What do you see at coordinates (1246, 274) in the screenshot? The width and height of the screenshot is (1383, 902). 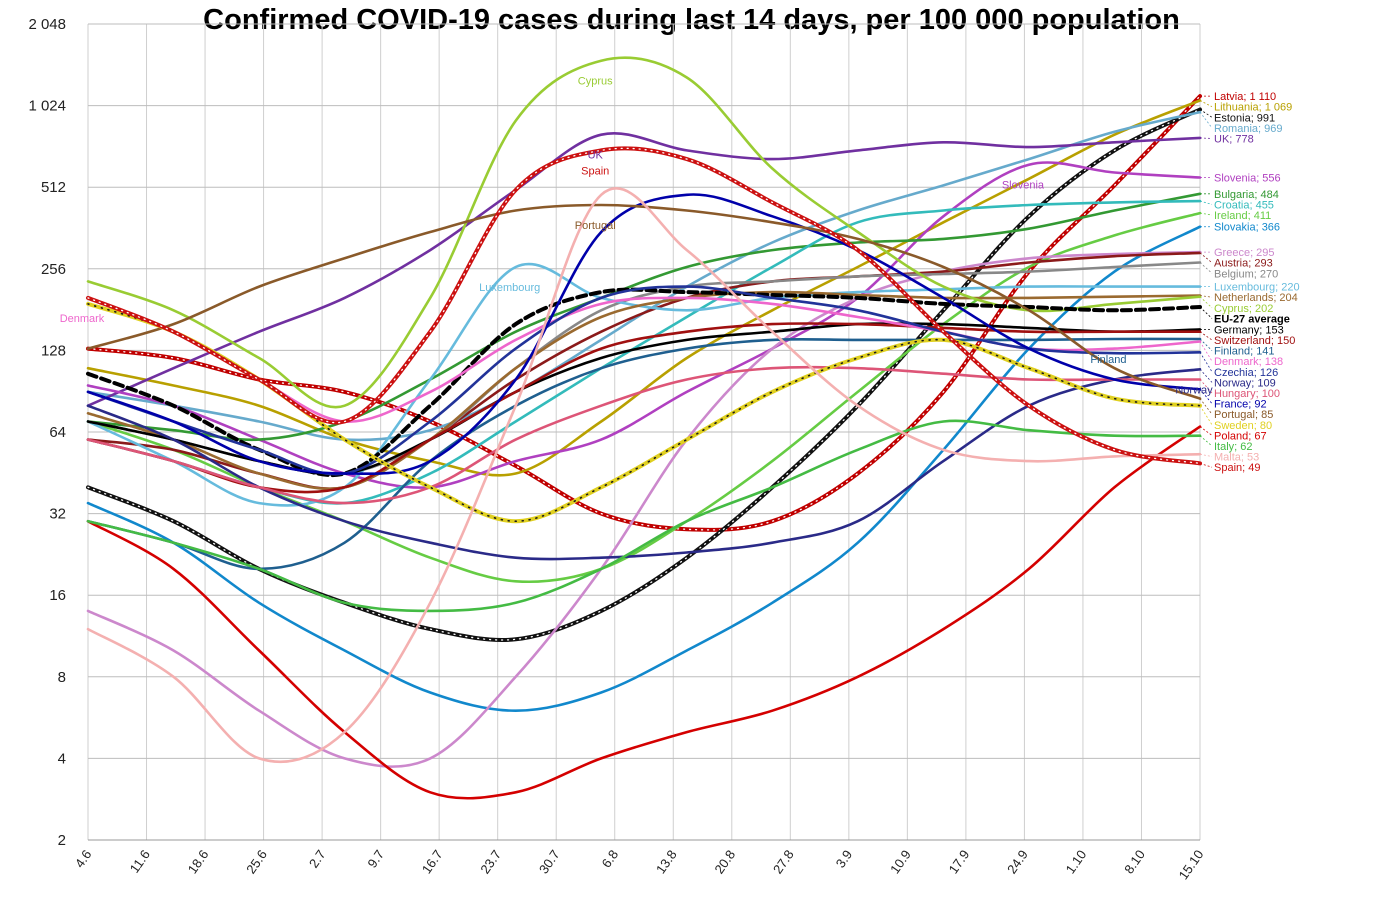 I see `end-label-belgium: Belgium; 270` at bounding box center [1246, 274].